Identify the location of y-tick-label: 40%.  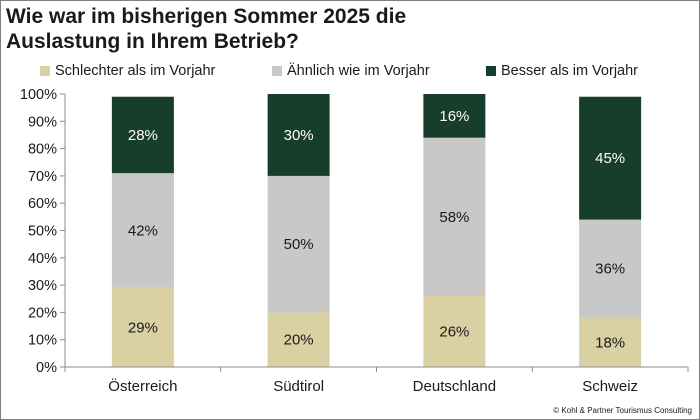
(42, 259).